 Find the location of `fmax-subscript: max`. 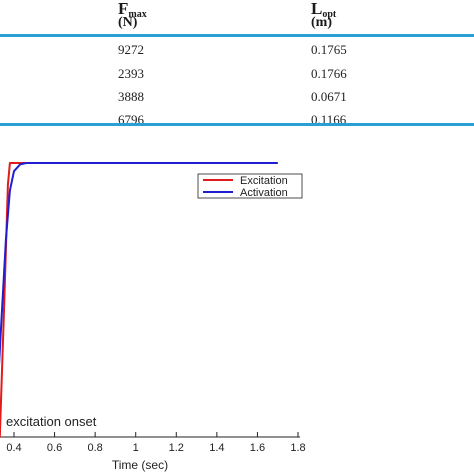

fmax-subscript: max is located at coordinates (137, 14).